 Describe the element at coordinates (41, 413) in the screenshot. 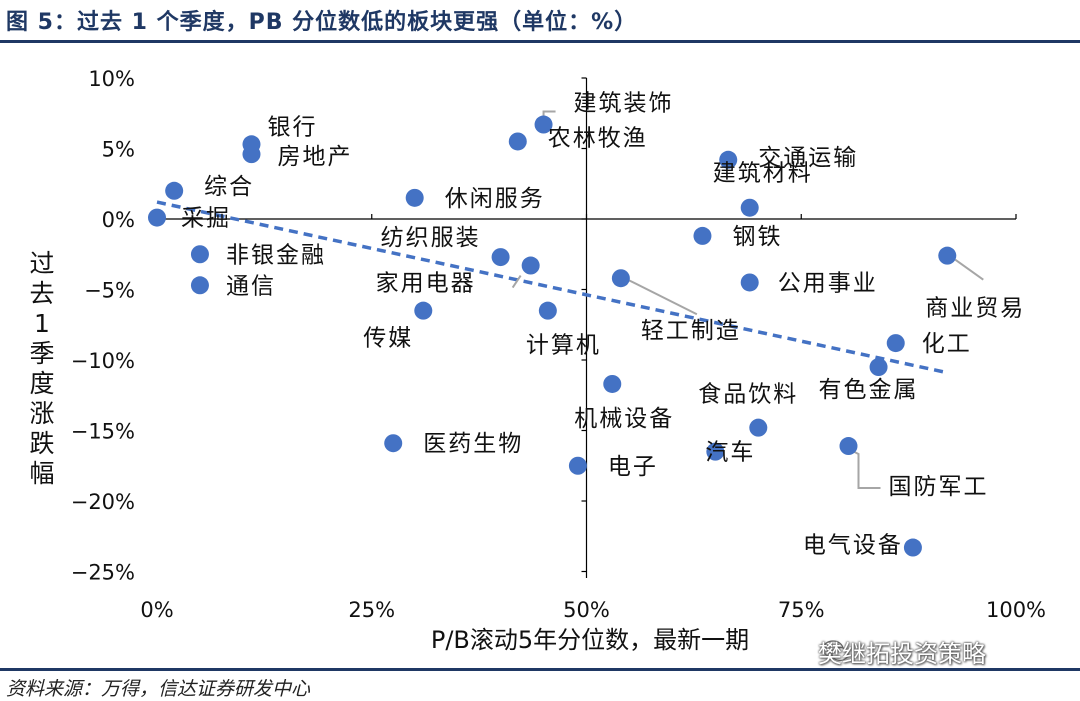

I see `y-axis-label-char: 涨` at that location.